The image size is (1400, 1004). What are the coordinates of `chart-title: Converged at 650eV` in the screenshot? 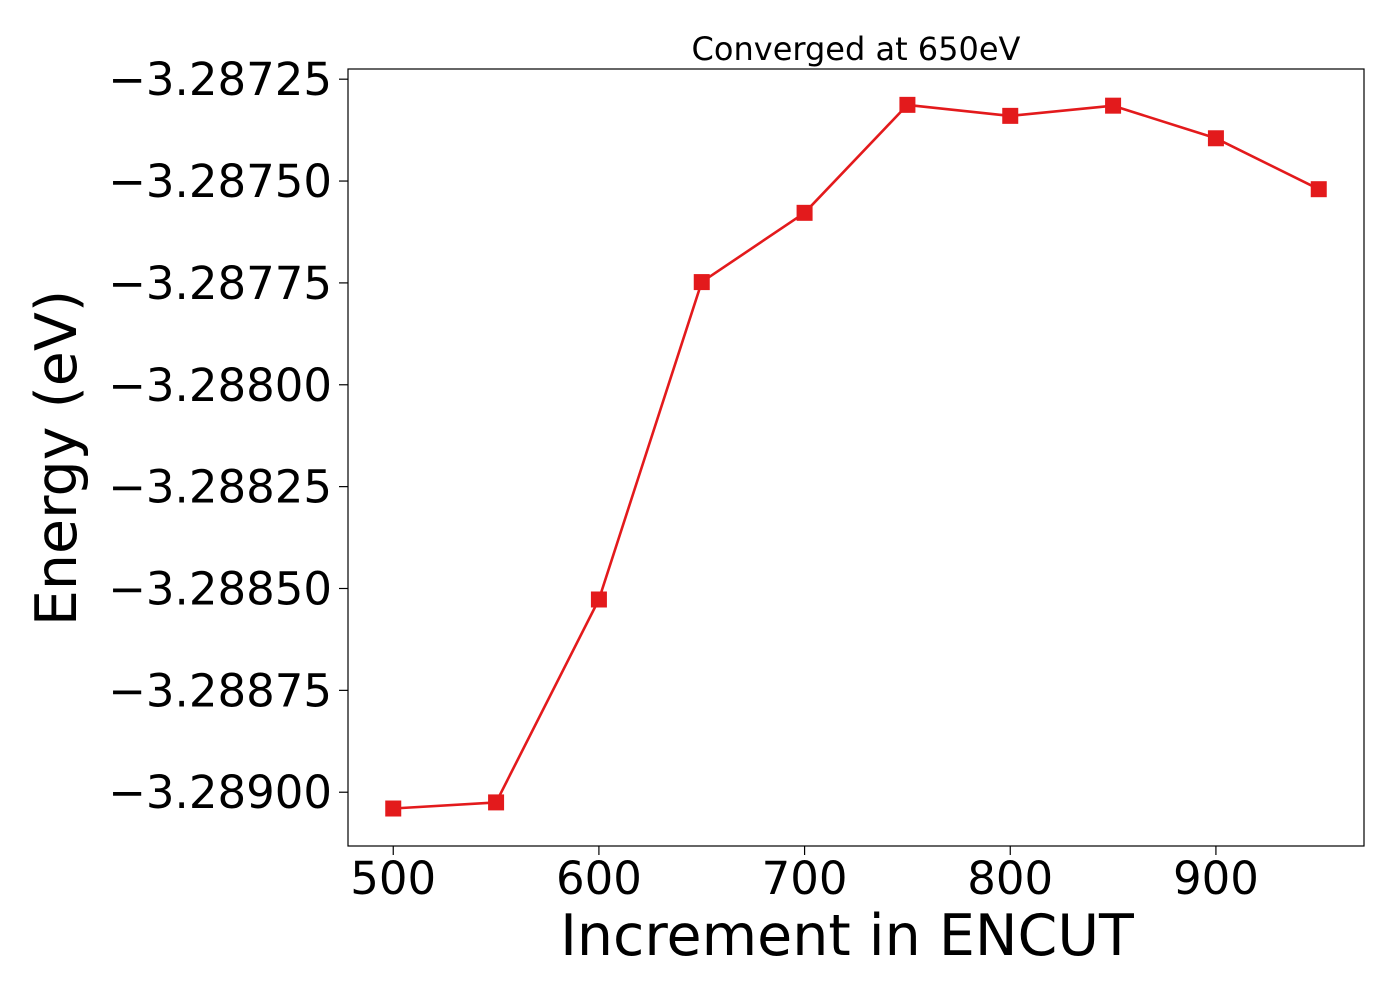 It's located at (856, 49).